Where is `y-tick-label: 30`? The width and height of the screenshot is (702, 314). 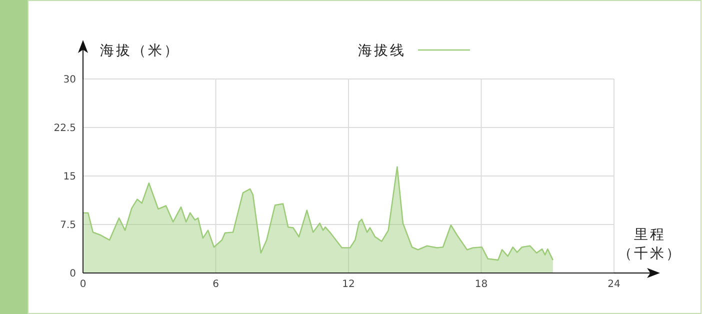 y-tick-label: 30 is located at coordinates (69, 80).